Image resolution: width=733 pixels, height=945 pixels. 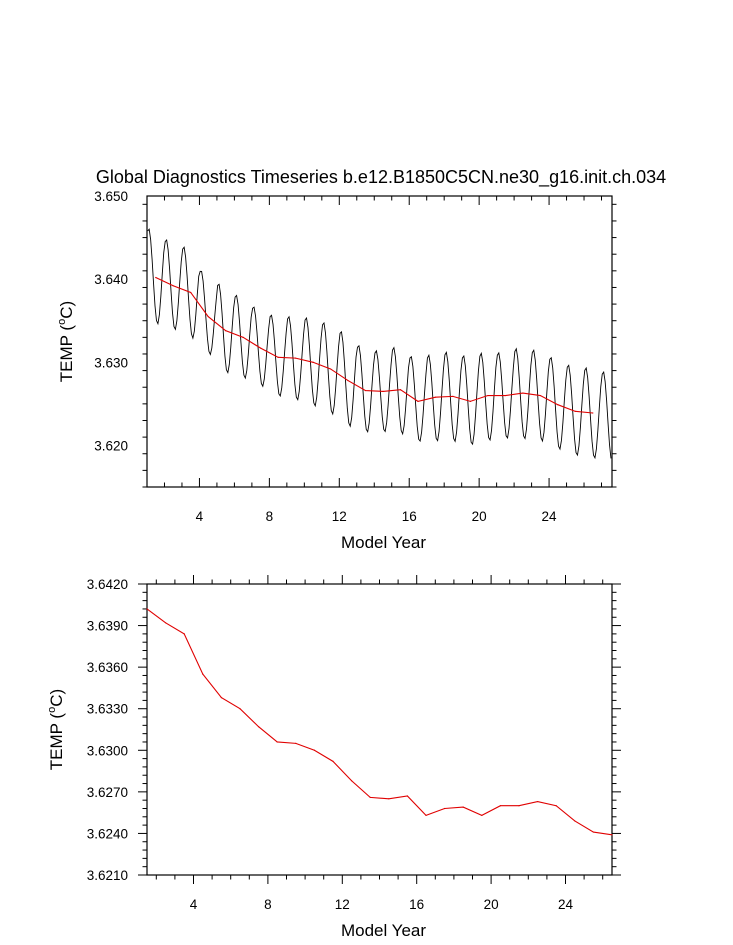 What do you see at coordinates (107, 709) in the screenshot?
I see `y-tick-label: 3.6330` at bounding box center [107, 709].